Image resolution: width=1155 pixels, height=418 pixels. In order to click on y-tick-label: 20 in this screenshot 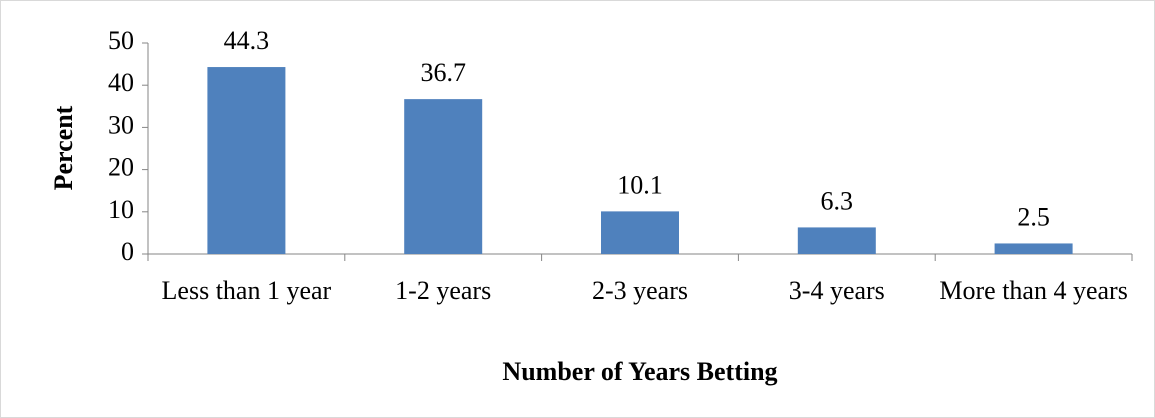, I will do `click(121, 167)`.